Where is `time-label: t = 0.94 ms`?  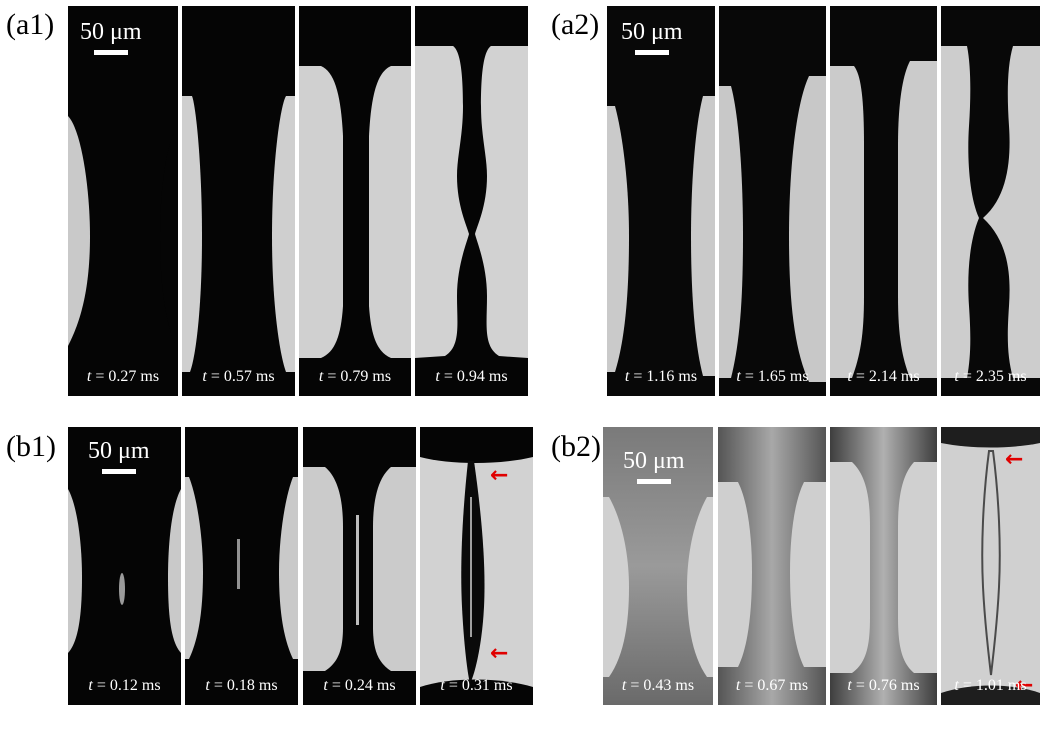
time-label: t = 0.94 ms is located at coordinates (471, 376).